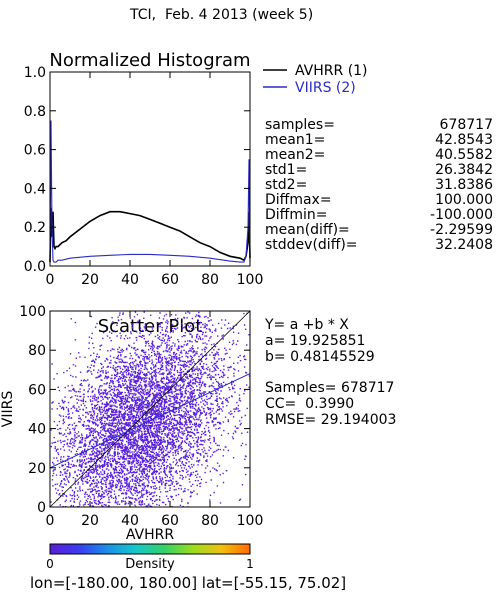 This screenshot has width=500, height=600. I want to click on histogram-frame, so click(150, 169).